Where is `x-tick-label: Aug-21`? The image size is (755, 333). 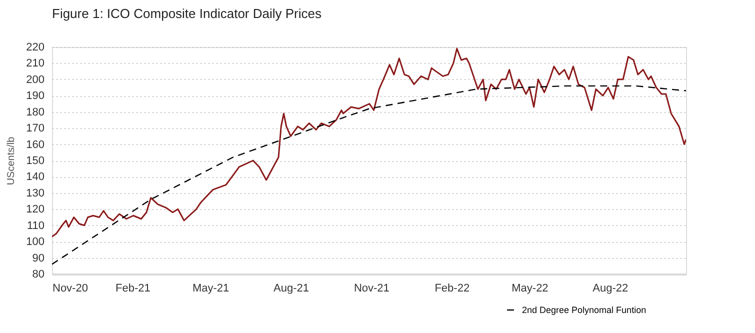 x-tick-label: Aug-21 is located at coordinates (291, 288).